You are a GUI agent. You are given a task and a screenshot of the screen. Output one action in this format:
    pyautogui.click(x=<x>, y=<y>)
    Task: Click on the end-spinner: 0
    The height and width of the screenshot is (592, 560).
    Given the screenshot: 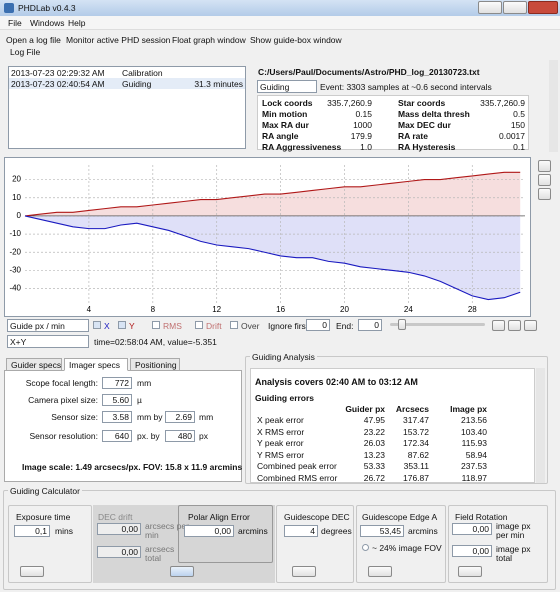 What is the action you would take?
    pyautogui.click(x=376, y=325)
    